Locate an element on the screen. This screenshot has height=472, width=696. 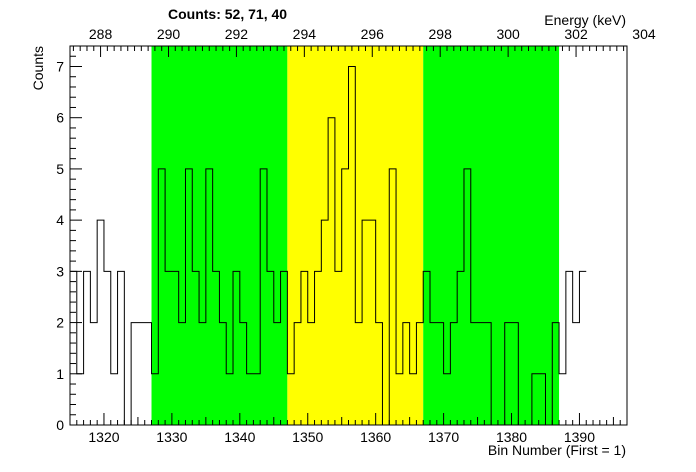
energy-tick-label: 288 is located at coordinates (101, 34).